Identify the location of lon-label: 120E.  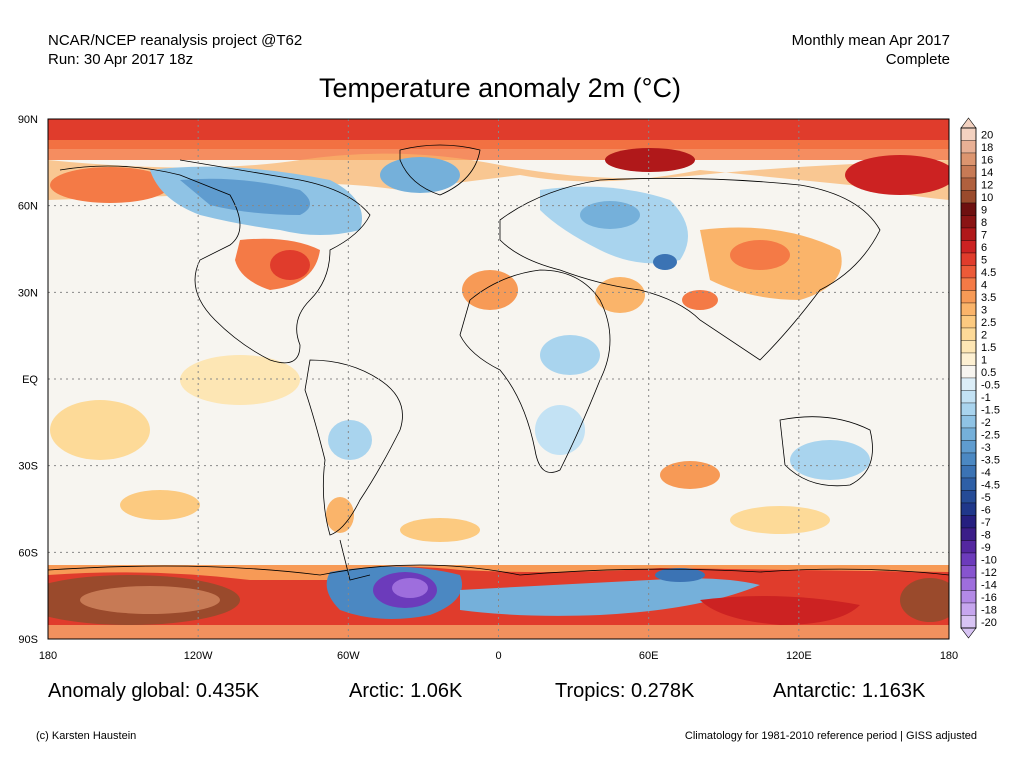
(799, 656).